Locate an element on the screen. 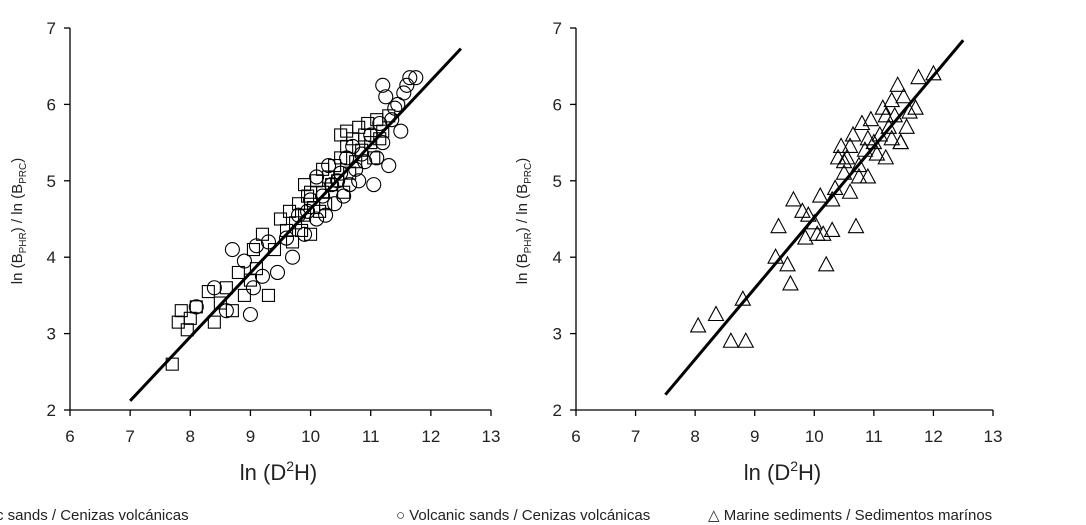  y-tick-label: 5 is located at coordinates (557, 181).